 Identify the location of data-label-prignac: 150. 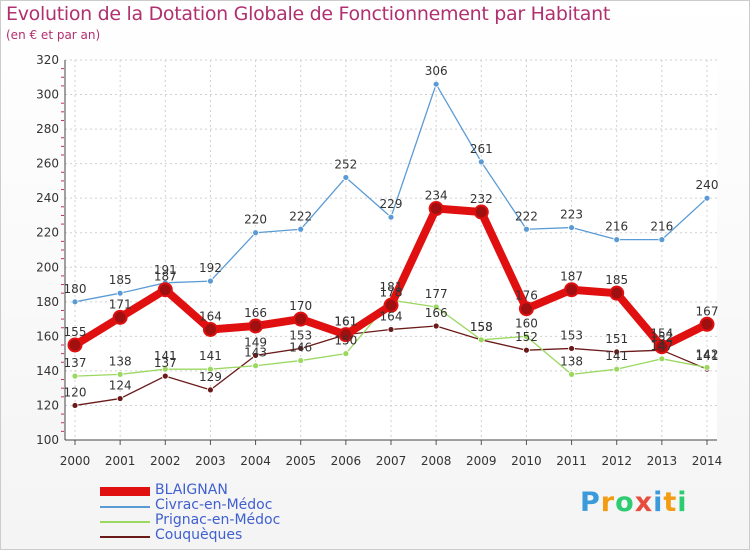
(345, 341).